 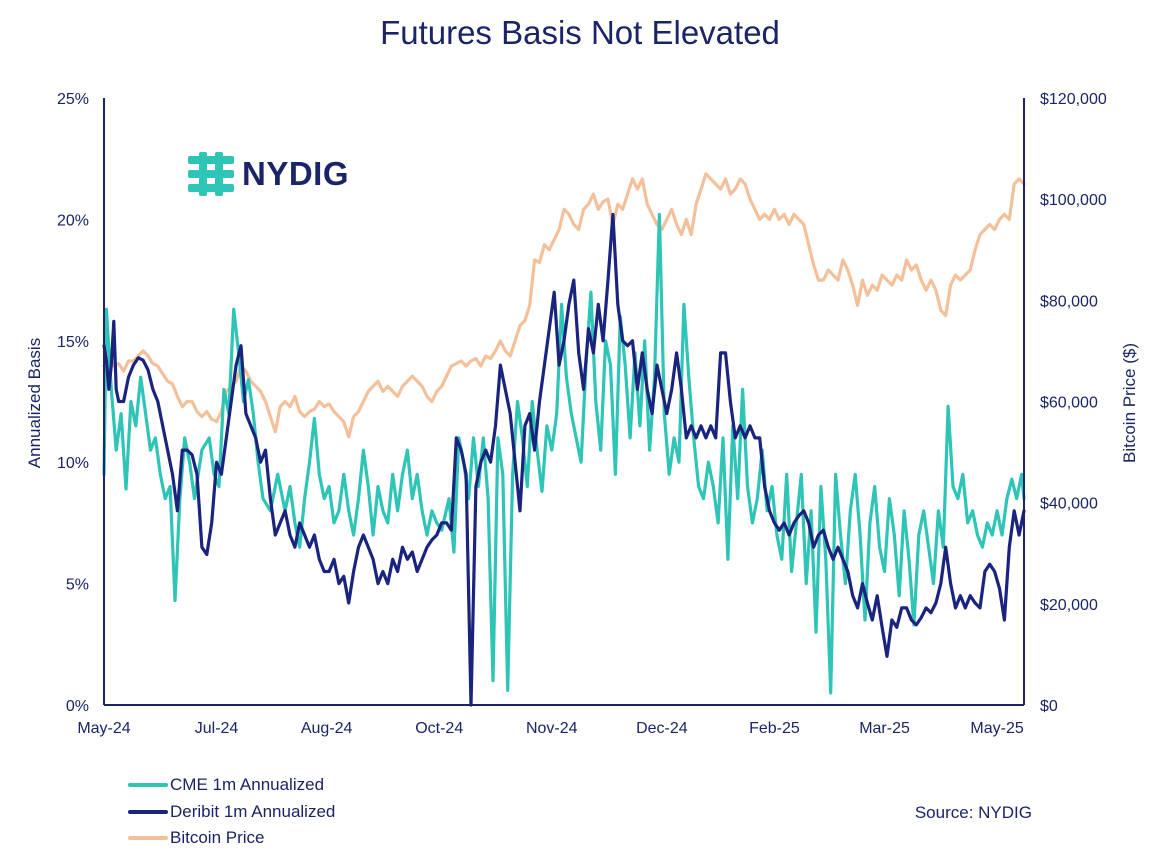 What do you see at coordinates (1069, 605) in the screenshot?
I see `y-tick-right: $20,000` at bounding box center [1069, 605].